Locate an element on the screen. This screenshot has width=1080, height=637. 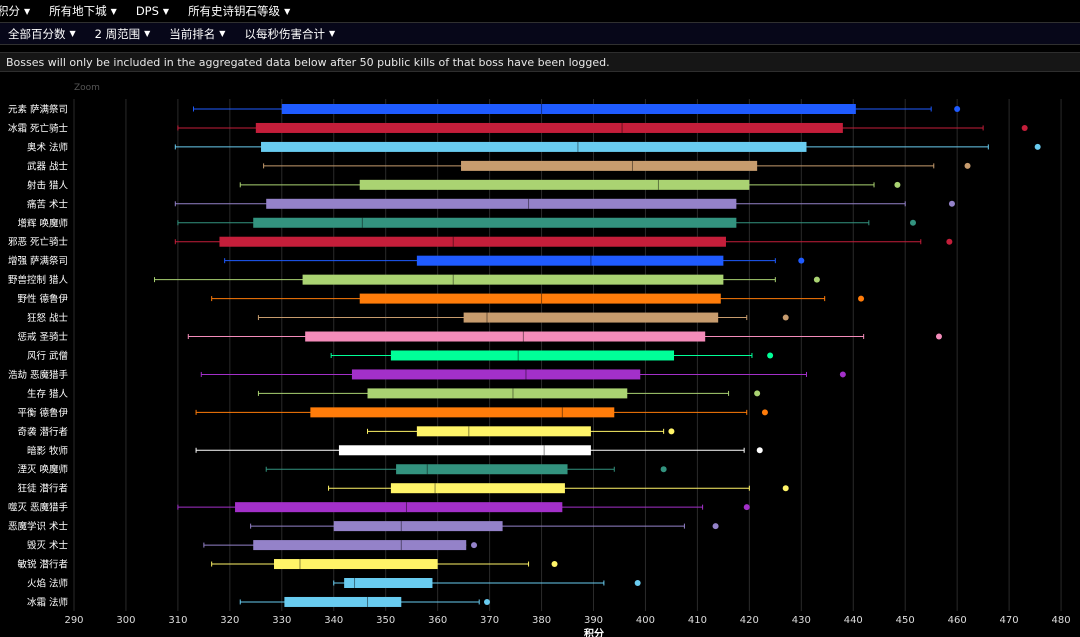
category-label: 增辉 唤魔师 is located at coordinates (42, 223).